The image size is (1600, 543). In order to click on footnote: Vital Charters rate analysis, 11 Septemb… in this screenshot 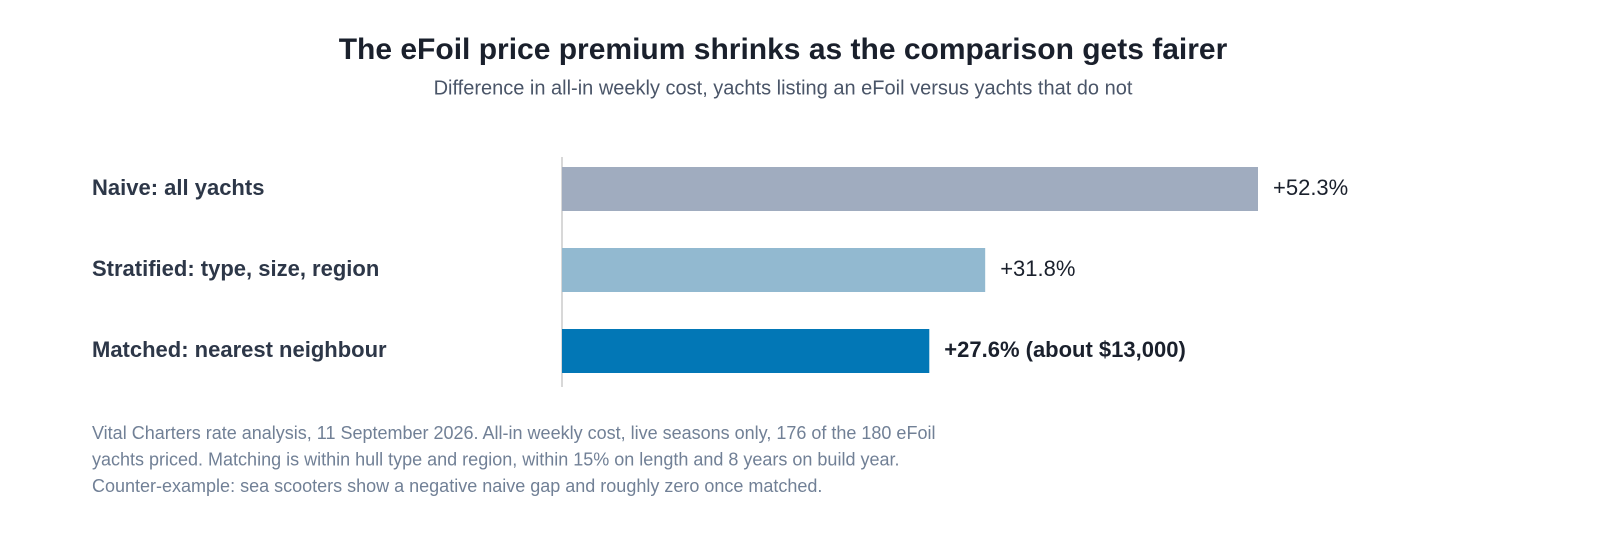, I will do `click(513, 433)`.